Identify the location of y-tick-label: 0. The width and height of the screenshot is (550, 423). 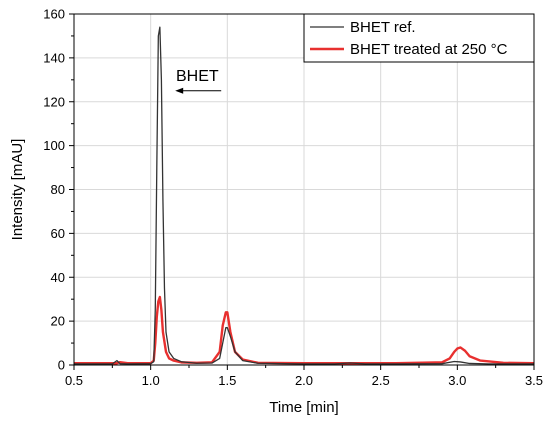
(61, 365).